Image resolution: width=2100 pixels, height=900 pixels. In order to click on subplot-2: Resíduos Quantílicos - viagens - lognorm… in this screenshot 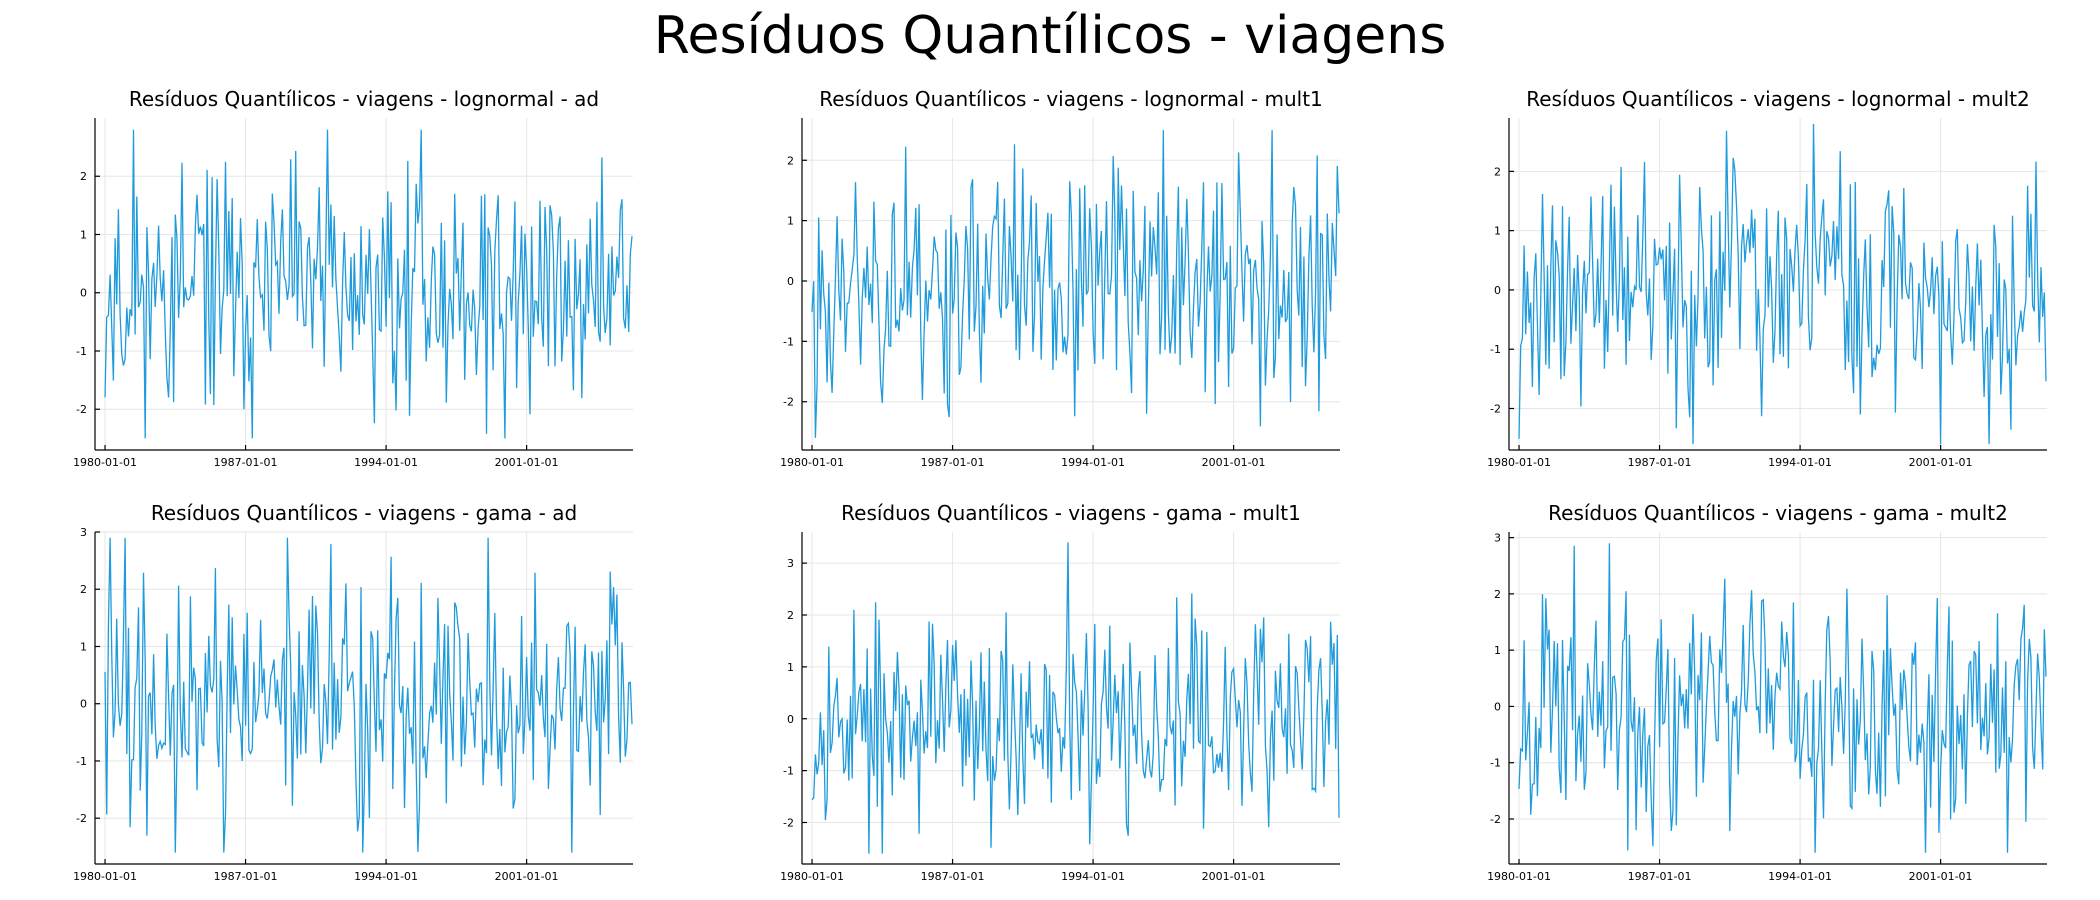, I will do `click(1060, 278)`.